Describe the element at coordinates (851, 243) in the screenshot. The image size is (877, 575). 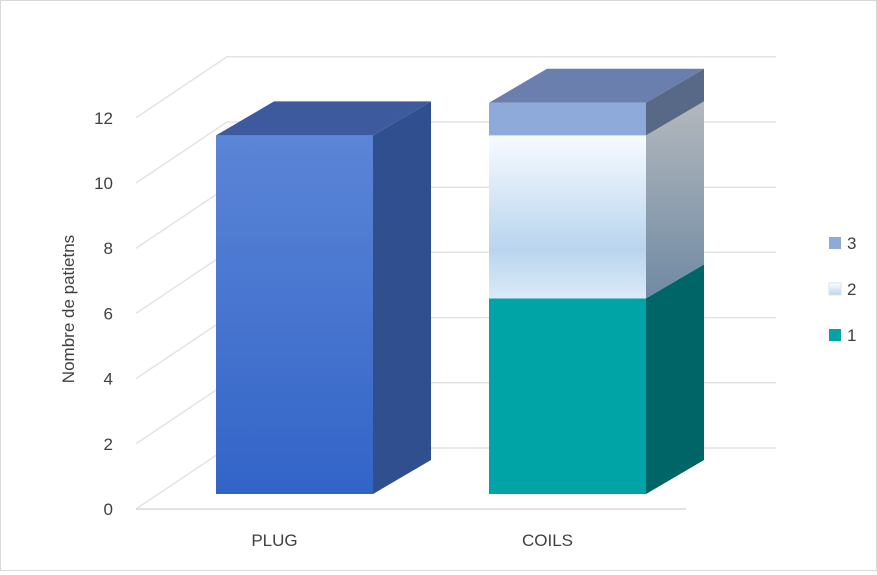
I see `legend-label-3: 3` at that location.